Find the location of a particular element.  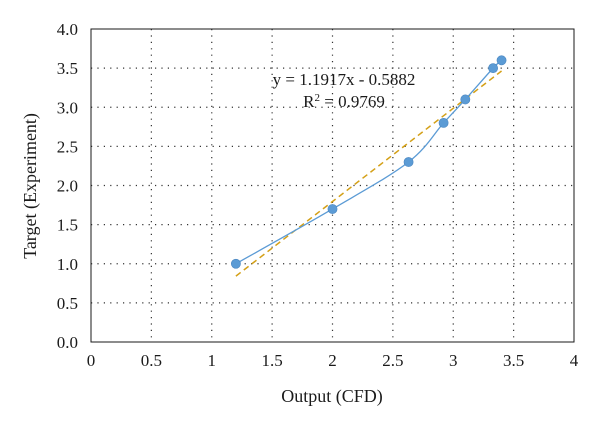

y-tick-label: 1.5 is located at coordinates (67, 225).